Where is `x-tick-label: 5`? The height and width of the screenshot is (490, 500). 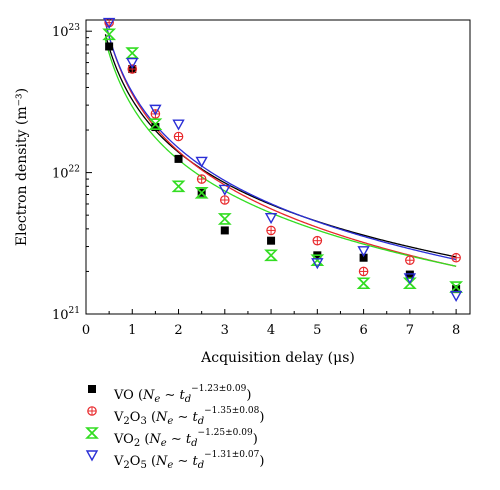
x-tick-label: 5 is located at coordinates (317, 330).